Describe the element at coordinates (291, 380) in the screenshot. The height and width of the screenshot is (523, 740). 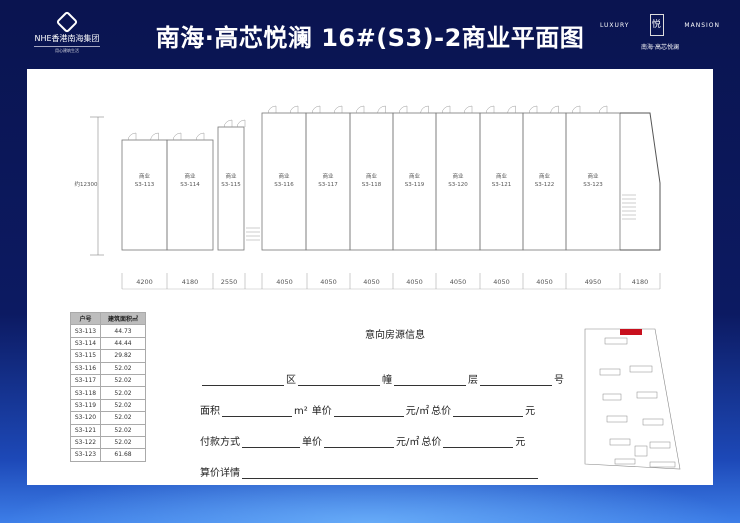
I see `district-label: 区` at that location.